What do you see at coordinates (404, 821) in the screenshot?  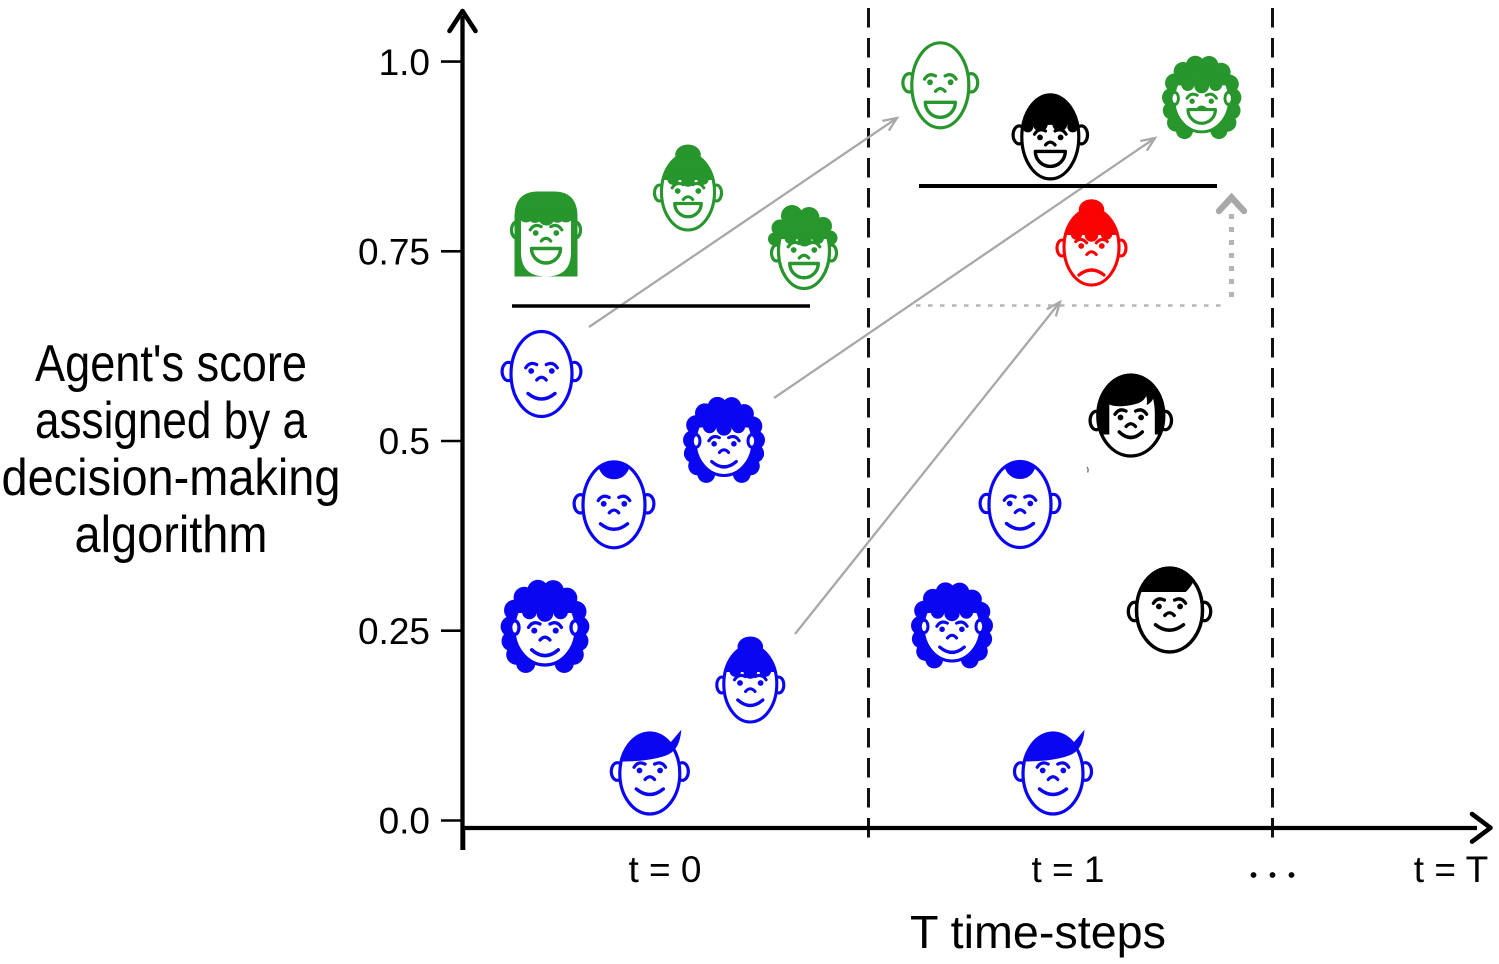 I see `svg-text: 0.0` at bounding box center [404, 821].